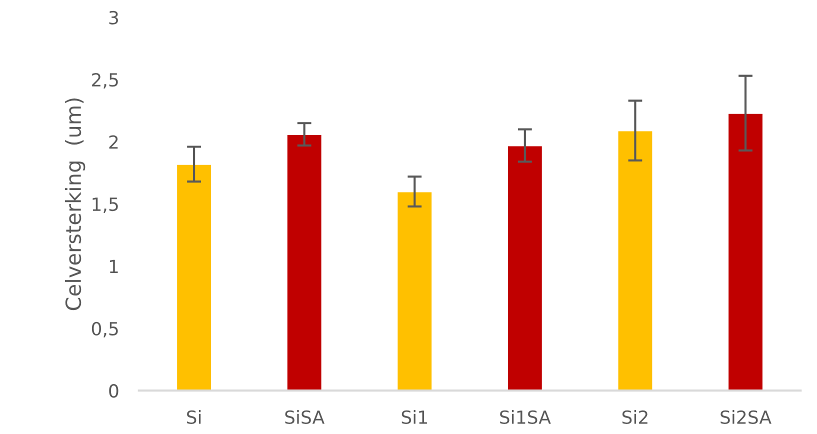 This screenshot has width=817, height=434. I want to click on x-tick-label: Si2SA, so click(746, 417).